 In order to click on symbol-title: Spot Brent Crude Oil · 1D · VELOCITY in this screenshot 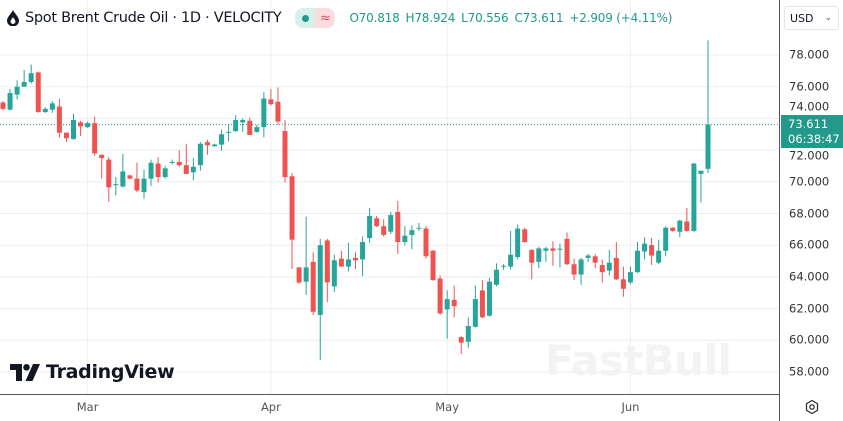, I will do `click(153, 18)`.